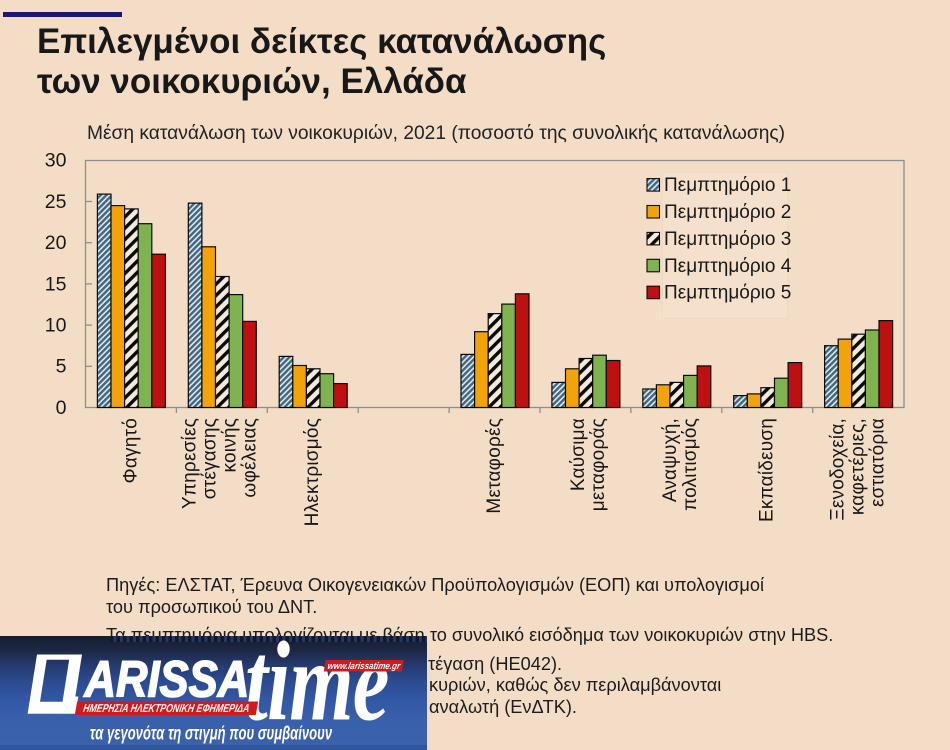  Describe the element at coordinates (767, 470) in the screenshot. I see `svg-text: Εκπαίδευση` at that location.